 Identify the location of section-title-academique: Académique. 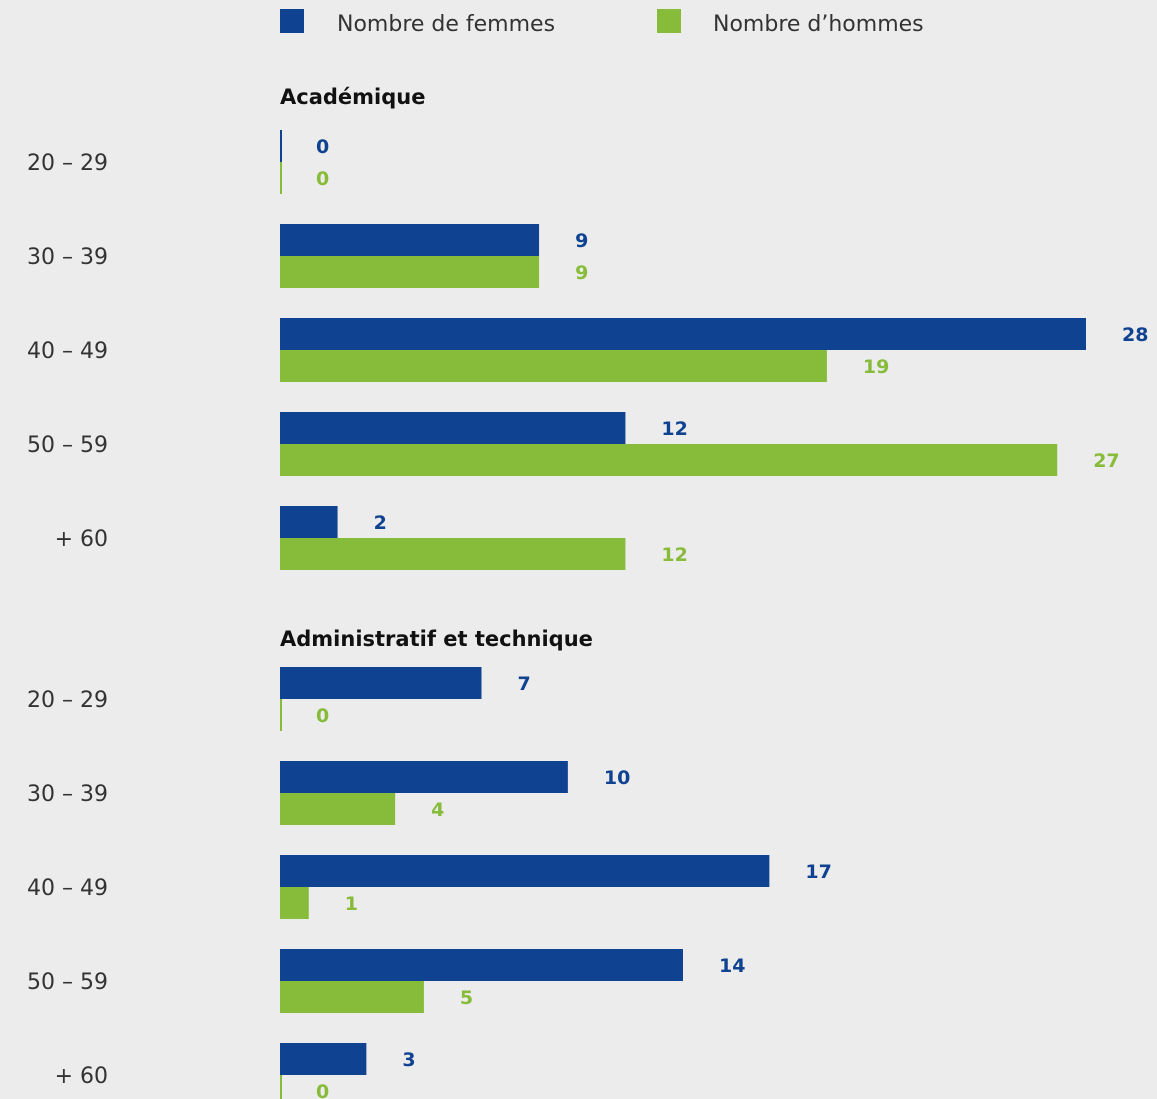
(352, 97).